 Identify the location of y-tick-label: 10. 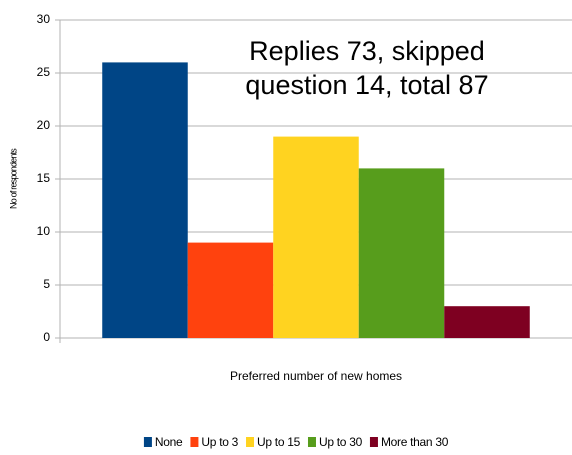
(44, 231).